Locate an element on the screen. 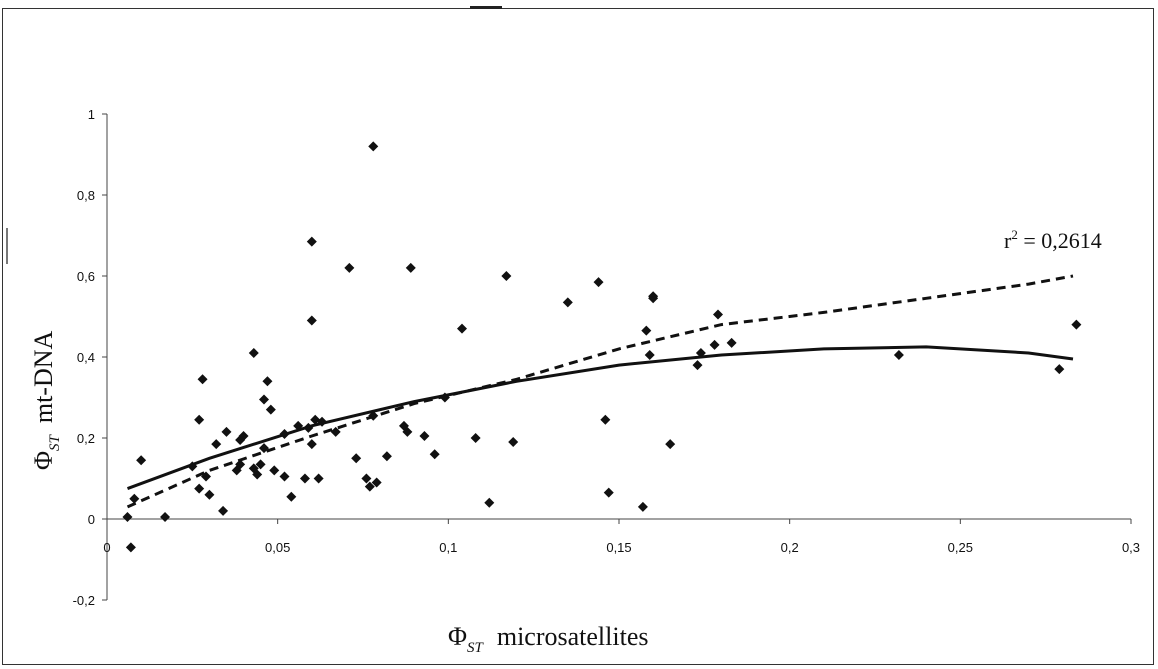 This screenshot has height=669, width=1158. y-axis-title: ΦST mt-DNA is located at coordinates (46, 400).